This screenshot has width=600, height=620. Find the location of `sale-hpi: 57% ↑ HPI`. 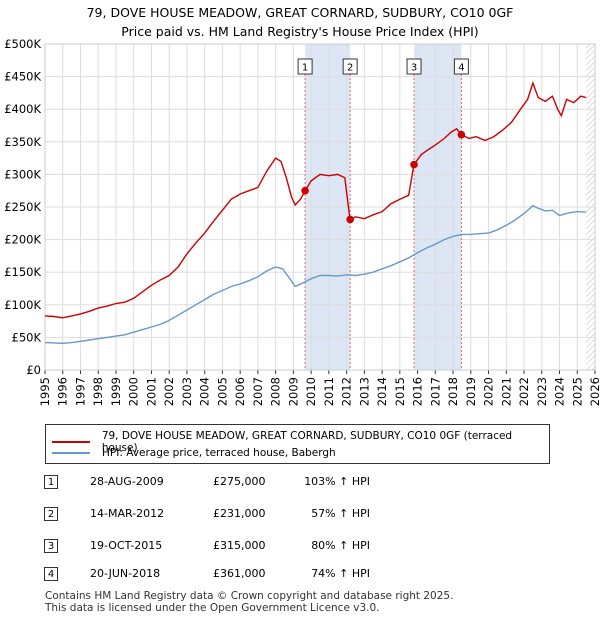

sale-hpi: 57% ↑ HPI is located at coordinates (340, 513).